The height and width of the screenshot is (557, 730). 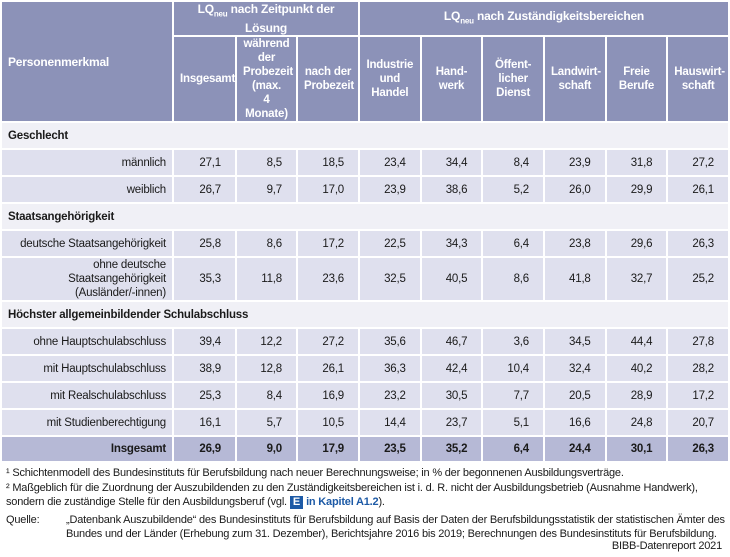 I want to click on cell: 16,6, so click(x=574, y=423).